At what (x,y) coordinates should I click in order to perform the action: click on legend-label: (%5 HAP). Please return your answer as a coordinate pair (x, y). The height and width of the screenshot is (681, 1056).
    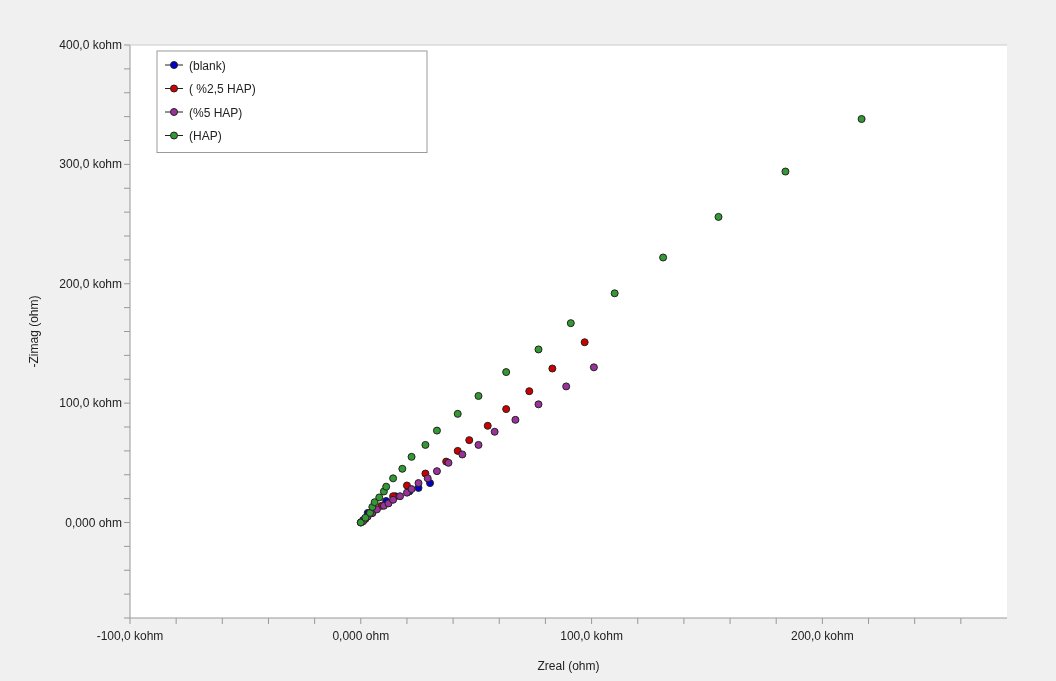
    Looking at the image, I should click on (216, 112).